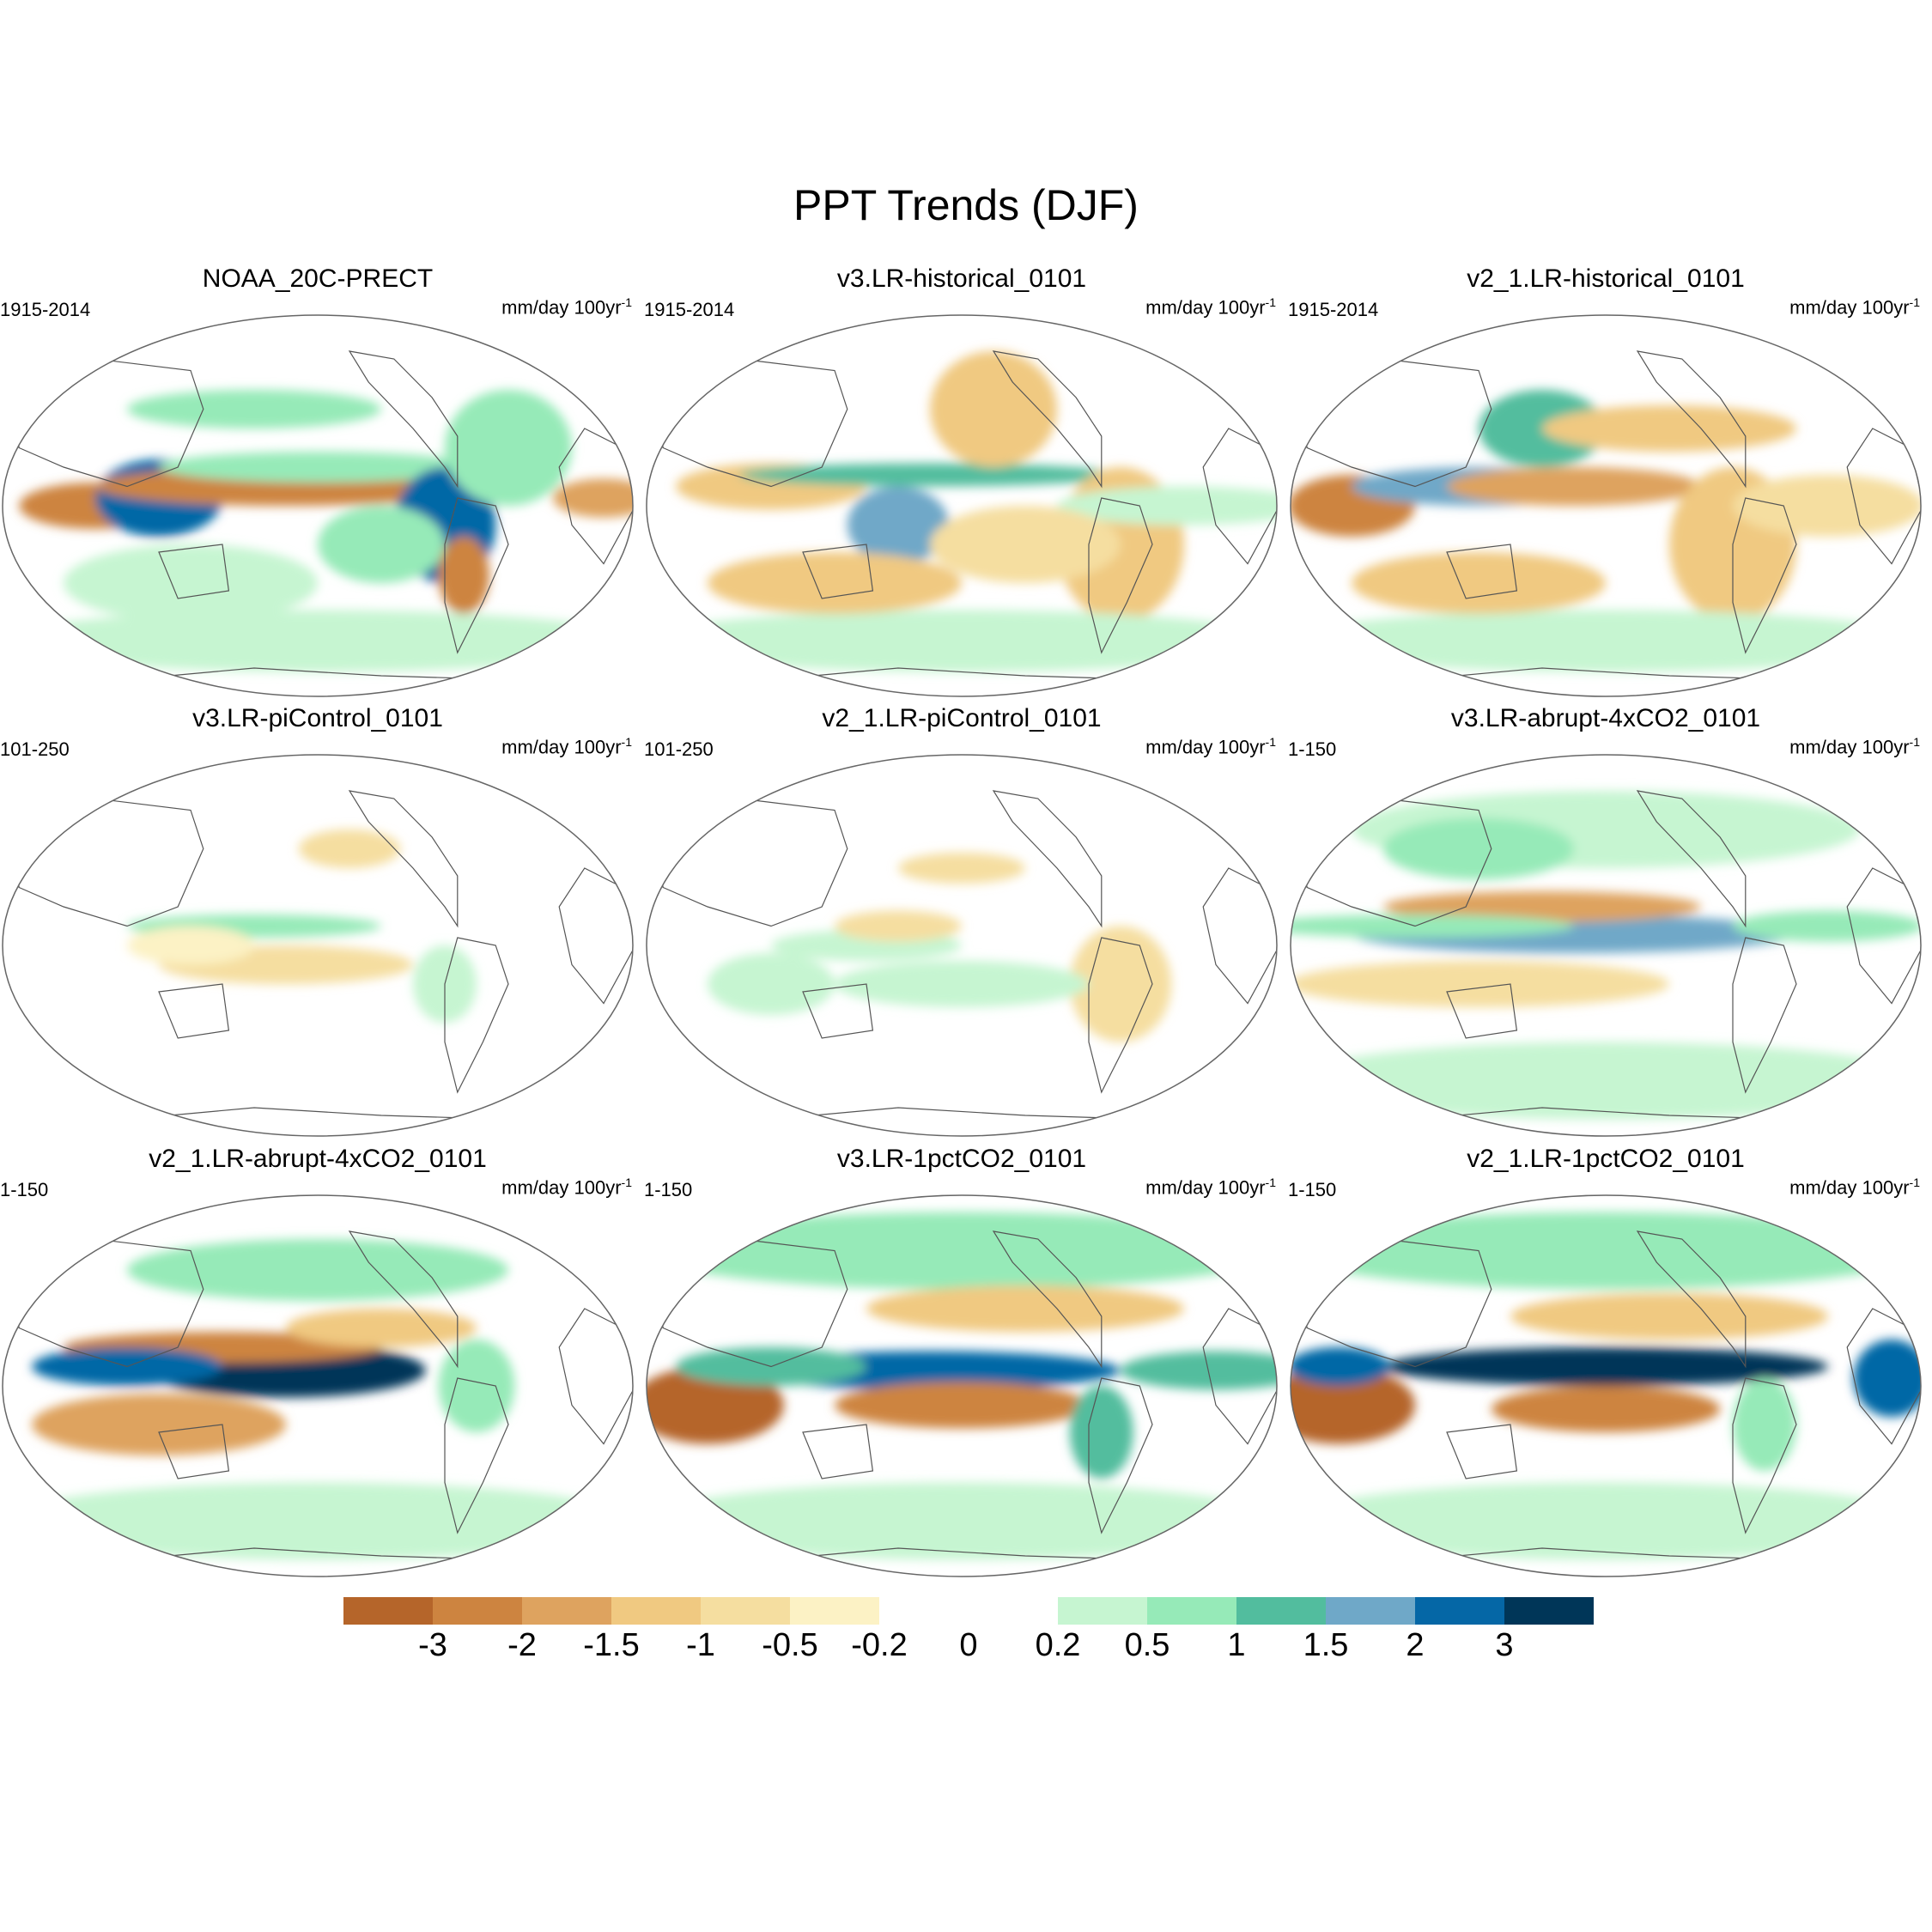  Describe the element at coordinates (1058, 1645) in the screenshot. I see `colorbar-label: 0.2` at that location.